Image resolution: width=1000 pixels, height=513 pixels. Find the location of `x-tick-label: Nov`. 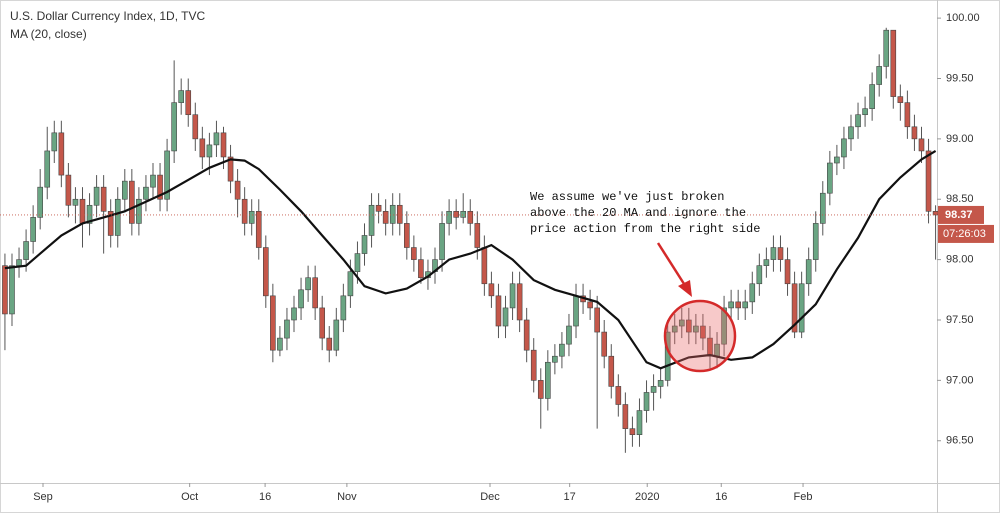

x-tick-label: Nov is located at coordinates (347, 497).